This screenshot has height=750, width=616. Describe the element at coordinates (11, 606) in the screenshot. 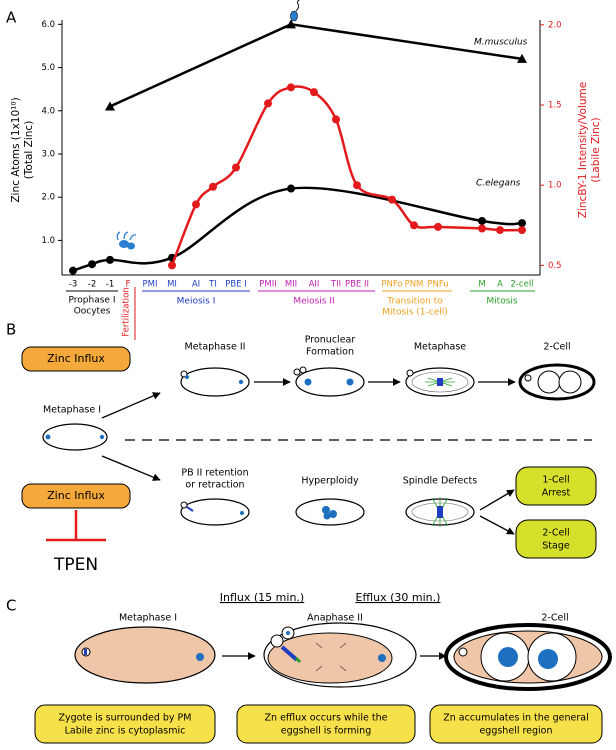

I see `panel-label: C` at that location.